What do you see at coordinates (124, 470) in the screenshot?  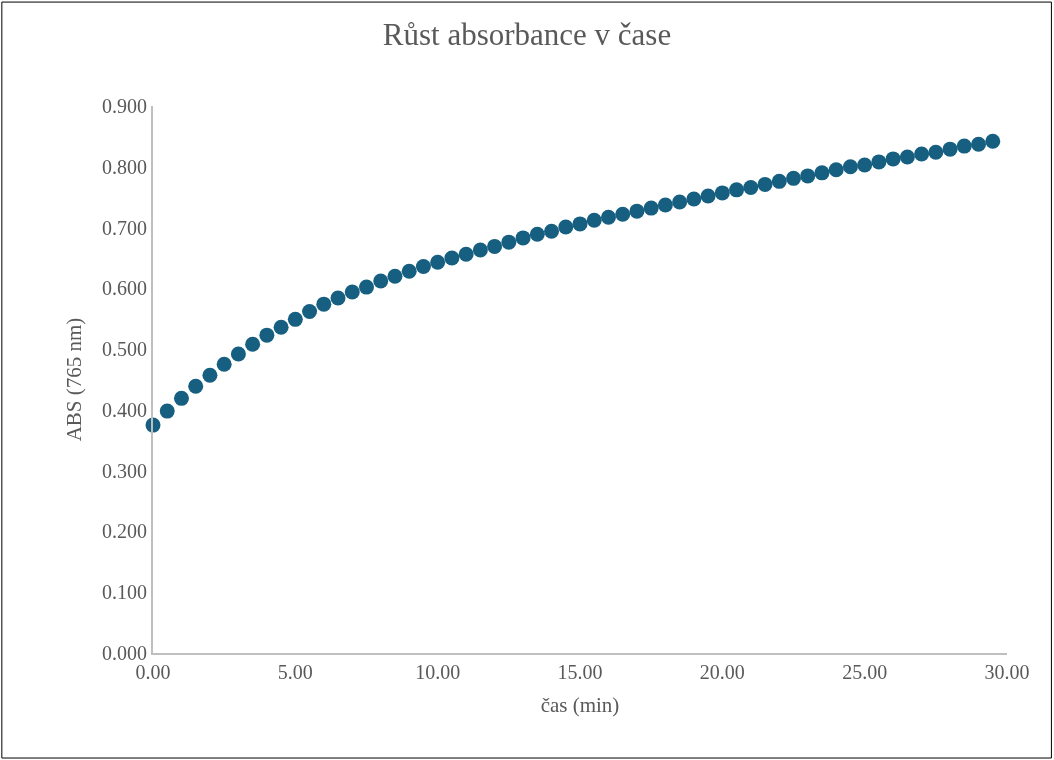 I see `y-tick-label: 0.300` at bounding box center [124, 470].